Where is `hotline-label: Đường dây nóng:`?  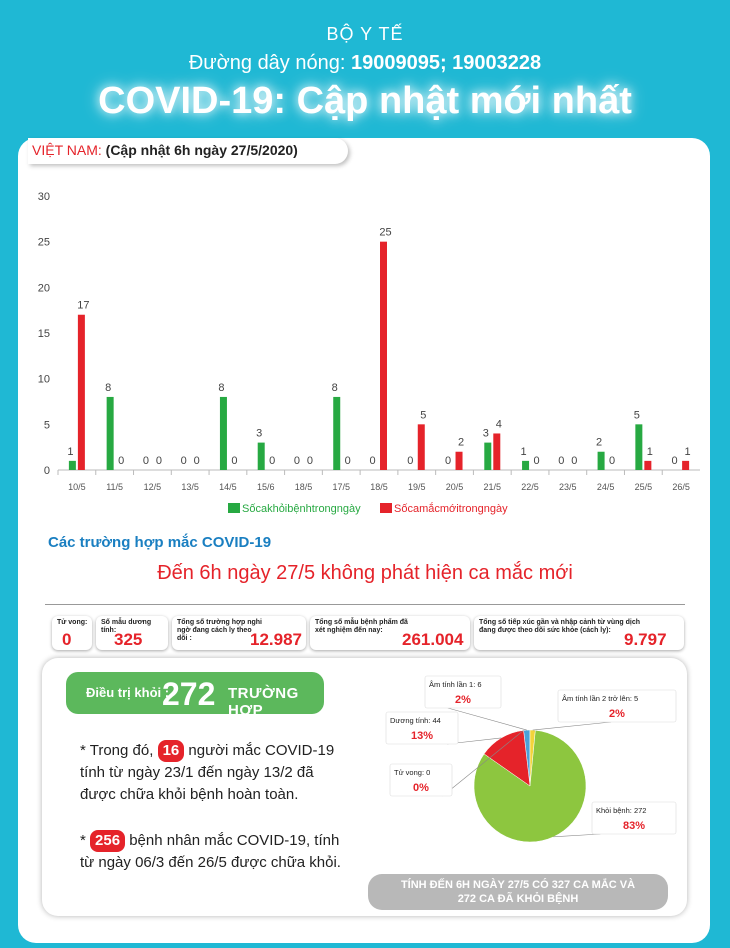
hotline-label: Đường dây nóng: is located at coordinates (269, 63).